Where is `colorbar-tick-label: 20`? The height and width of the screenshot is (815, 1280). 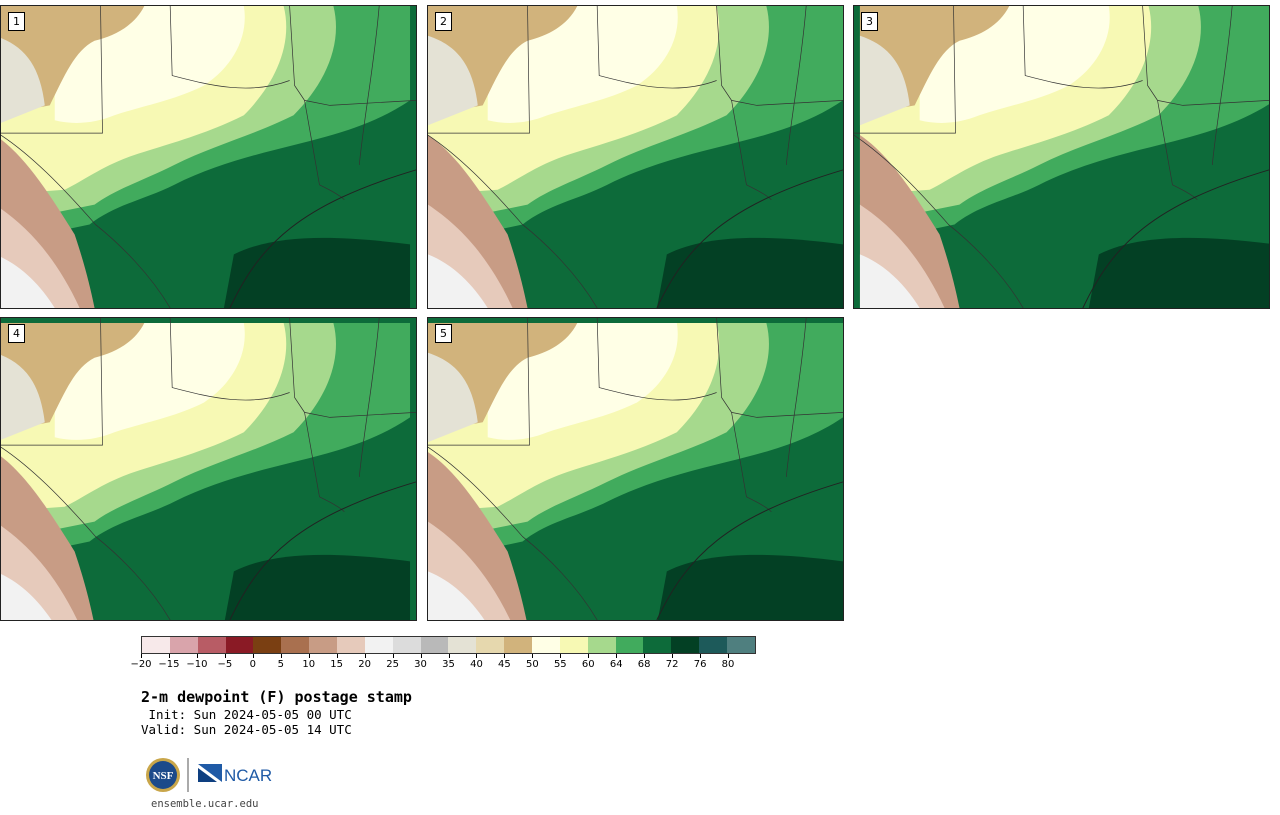 colorbar-tick-label: 20 is located at coordinates (364, 664).